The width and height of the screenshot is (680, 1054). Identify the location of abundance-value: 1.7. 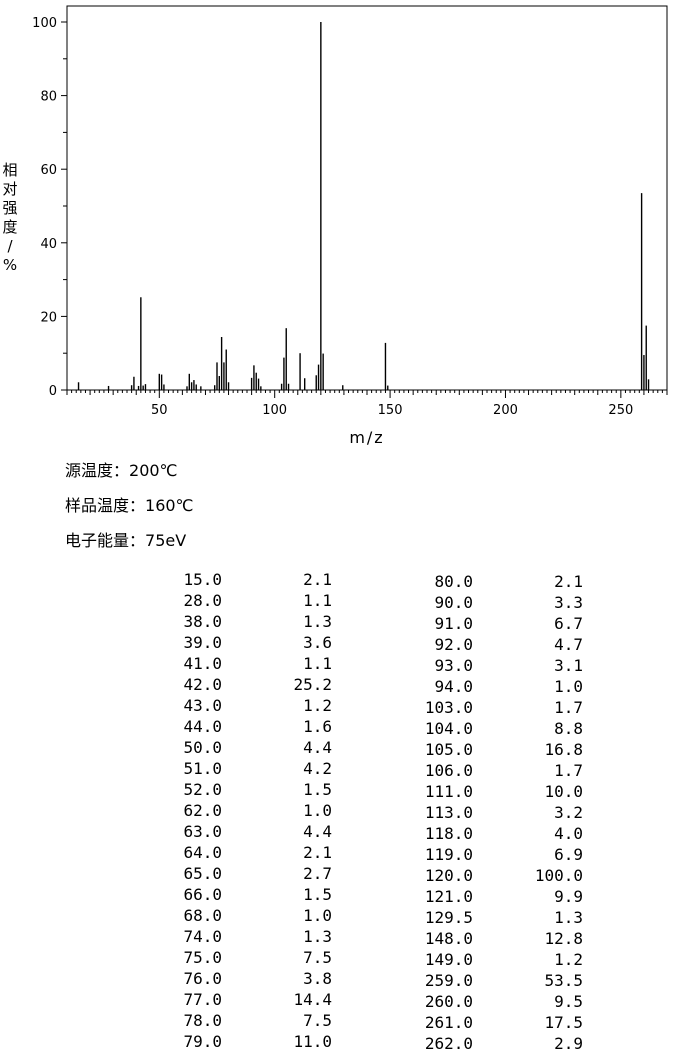
(568, 770).